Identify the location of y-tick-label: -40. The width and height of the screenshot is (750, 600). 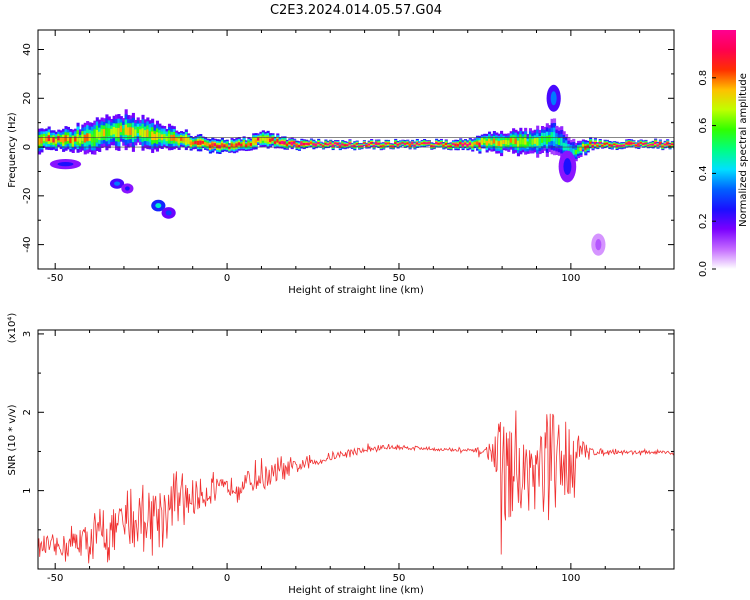
(27, 244).